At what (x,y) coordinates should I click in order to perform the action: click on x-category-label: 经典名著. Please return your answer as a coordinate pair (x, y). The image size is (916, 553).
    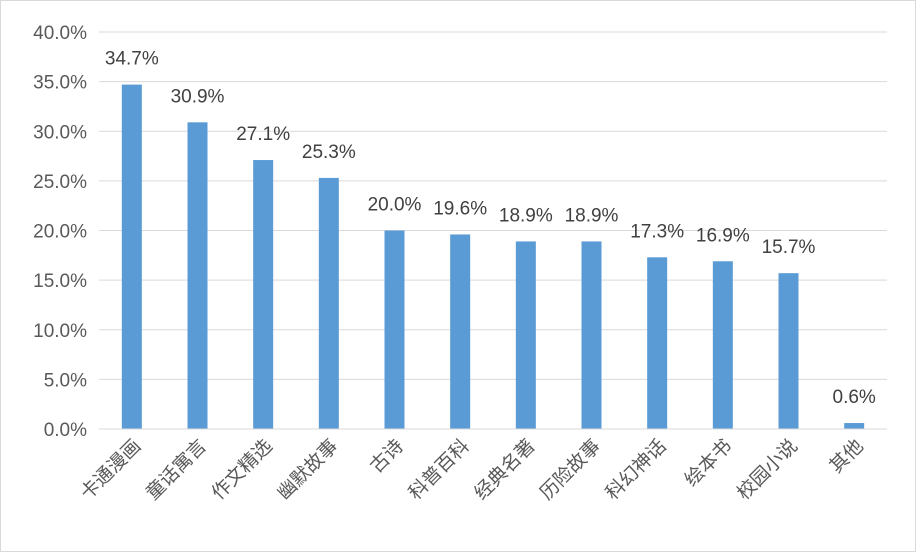
    Looking at the image, I should click on (504, 469).